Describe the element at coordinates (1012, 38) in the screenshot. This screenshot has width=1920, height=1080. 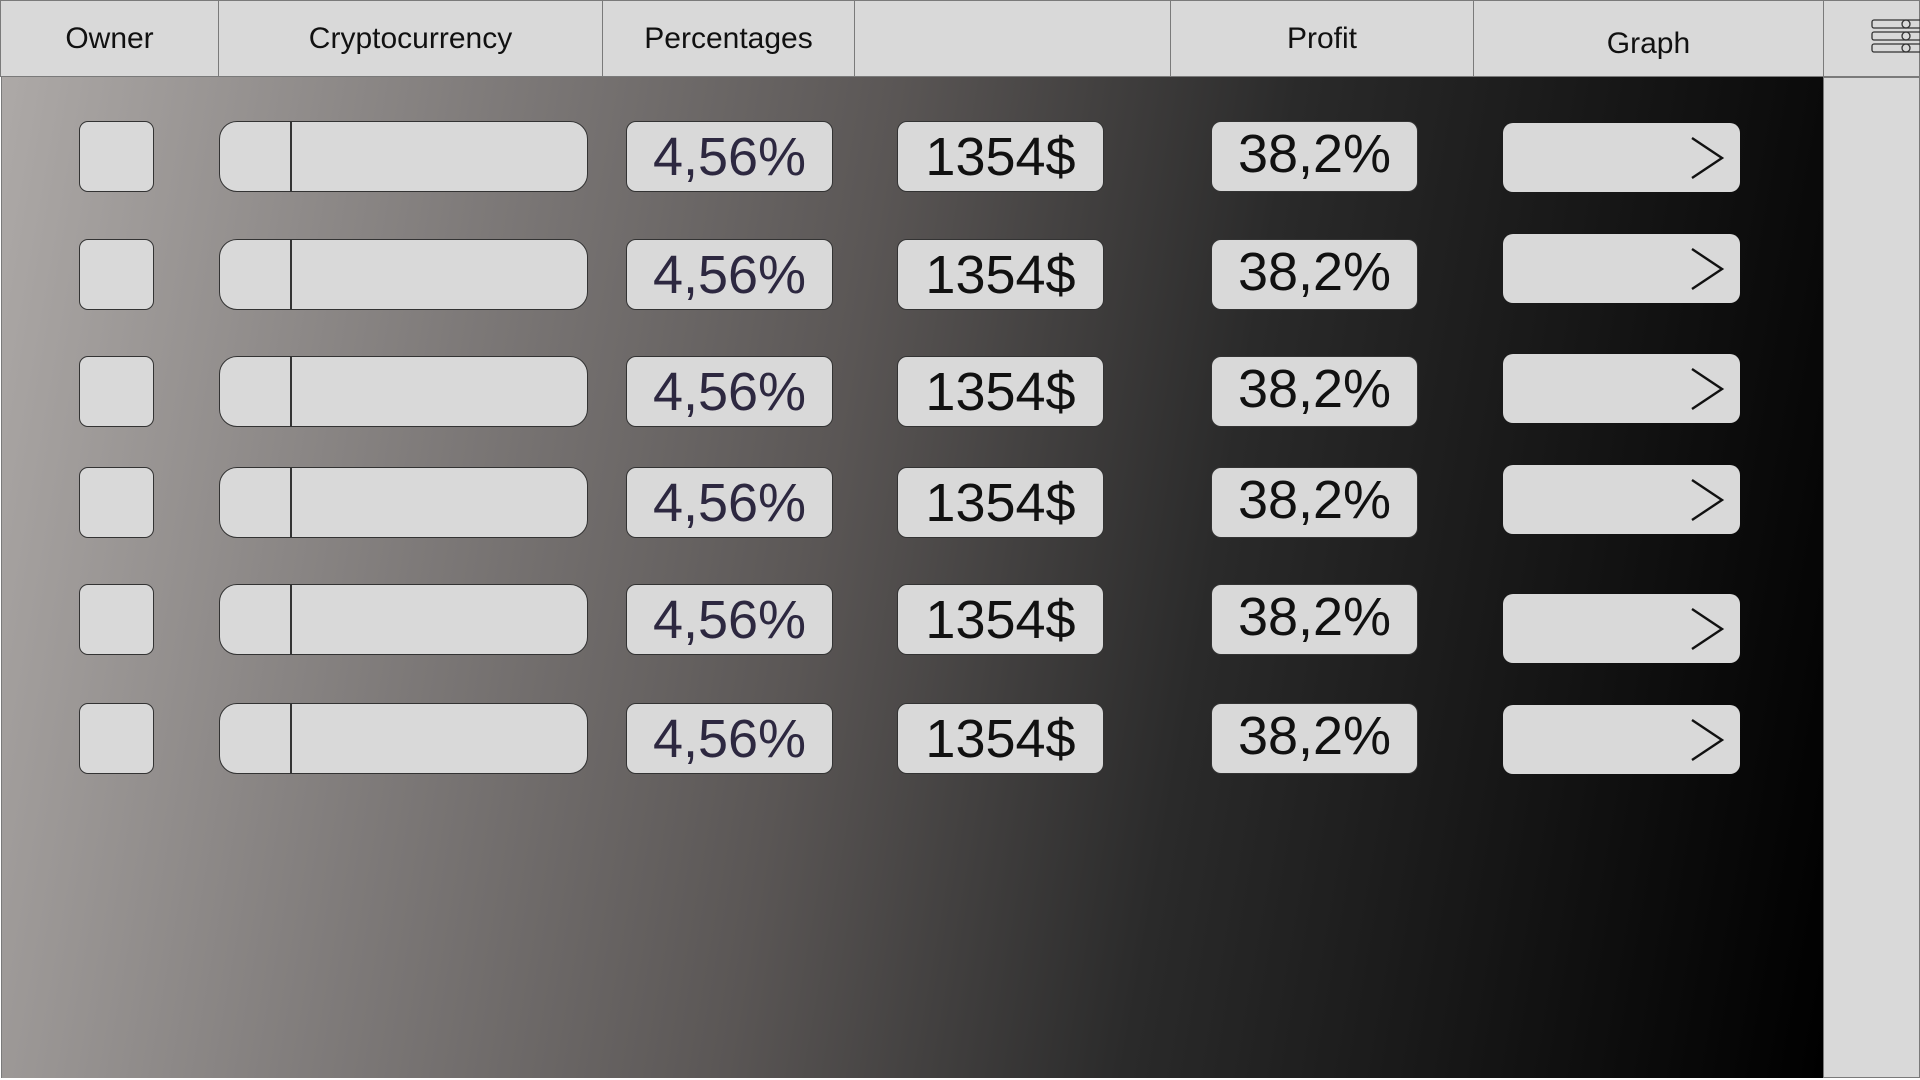
I see `header-amount` at that location.